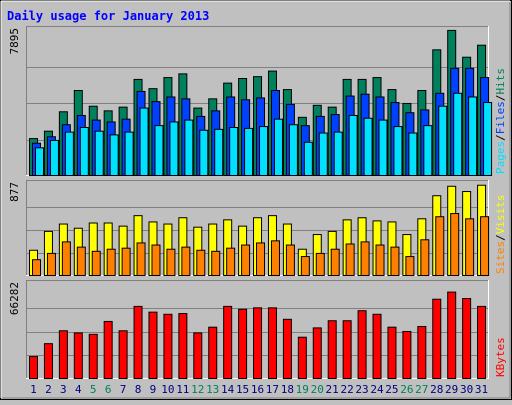 The image size is (512, 405). What do you see at coordinates (302, 389) in the screenshot?
I see `x-tick-label-19: 19` at bounding box center [302, 389].